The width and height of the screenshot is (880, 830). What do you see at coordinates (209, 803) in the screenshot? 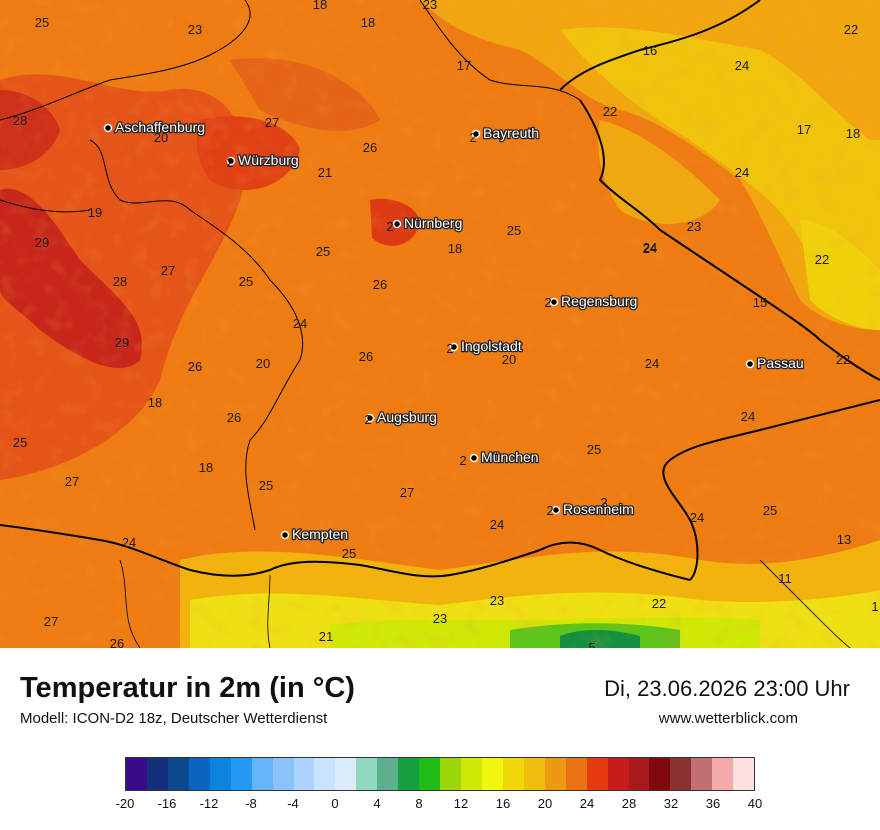
I see `legend-tick-label: -12` at bounding box center [209, 803].